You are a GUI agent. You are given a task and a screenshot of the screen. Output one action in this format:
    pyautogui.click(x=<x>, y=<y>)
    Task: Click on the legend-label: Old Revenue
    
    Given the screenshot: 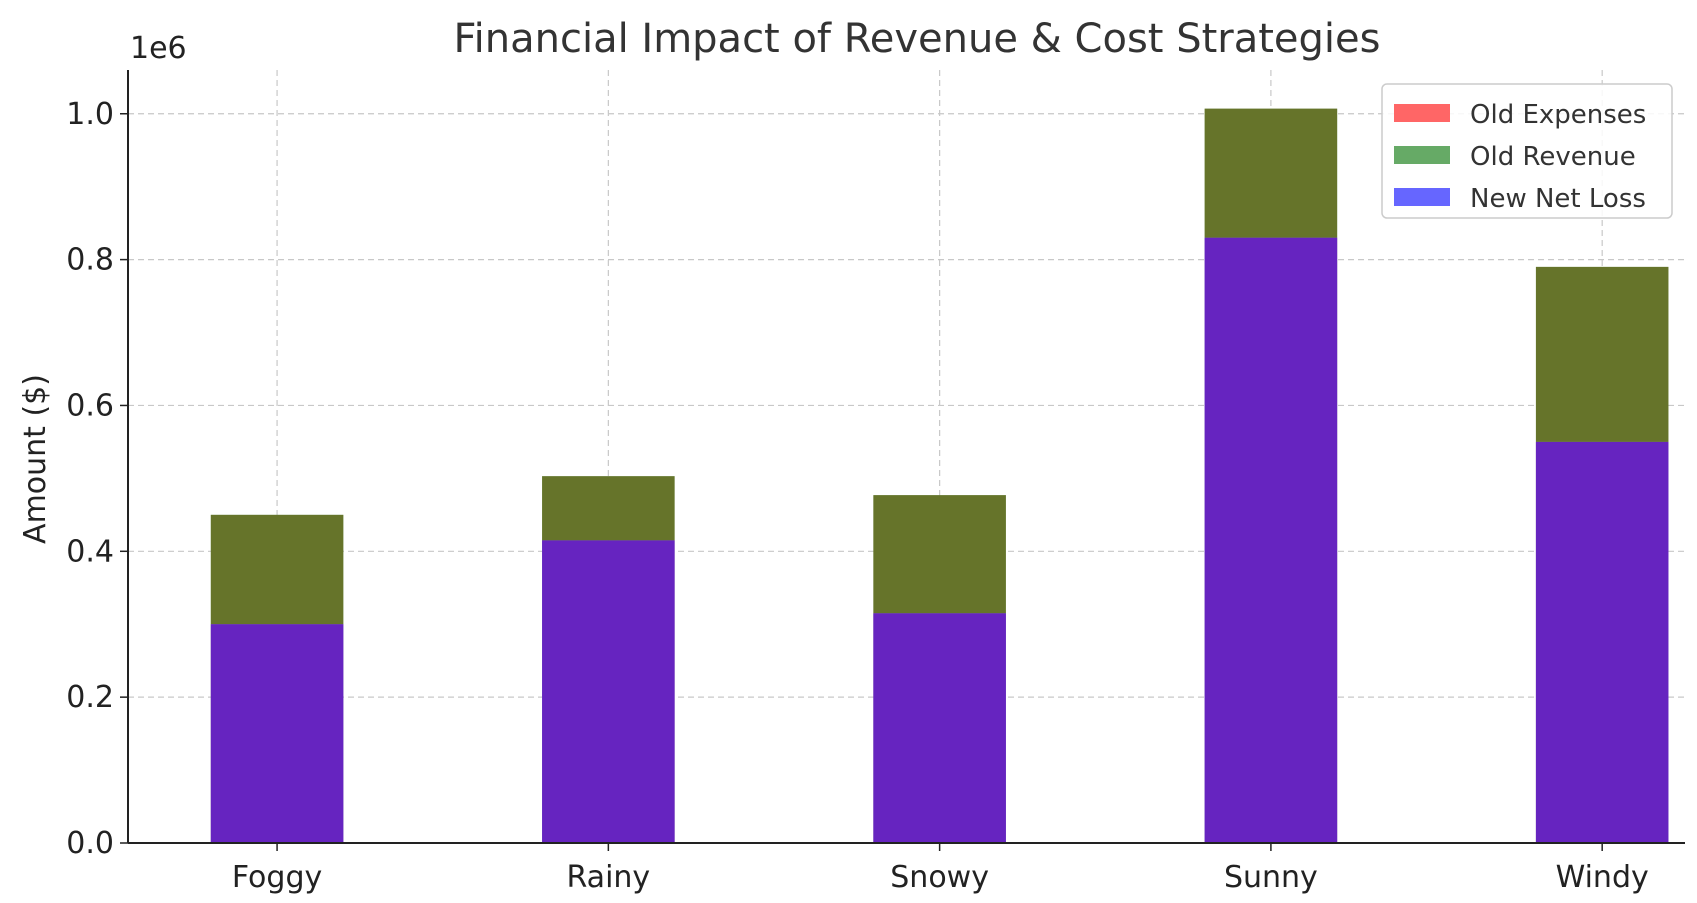 What is the action you would take?
    pyautogui.click(x=1553, y=157)
    